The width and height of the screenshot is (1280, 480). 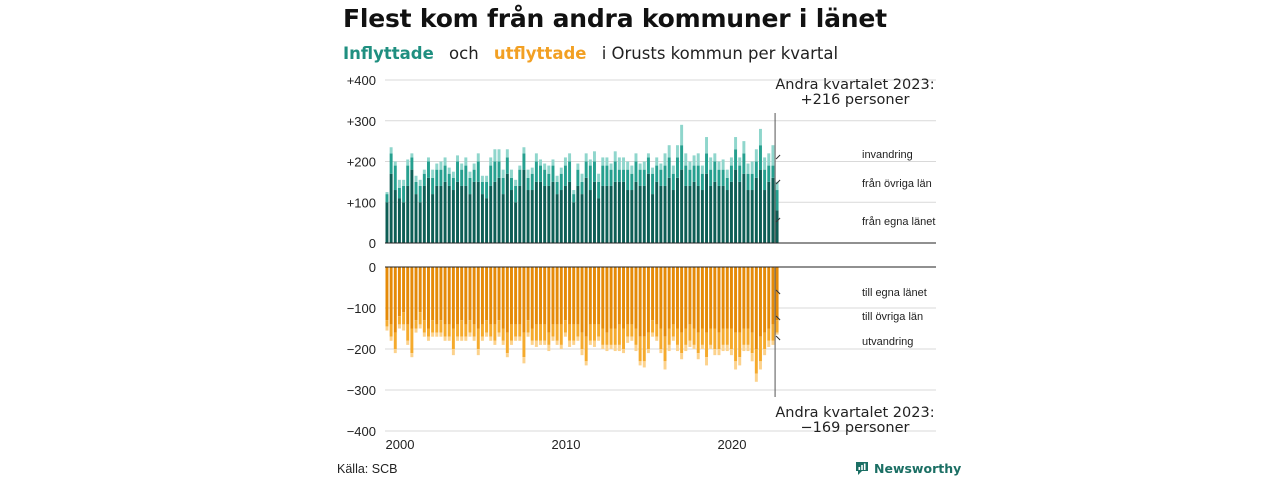 What do you see at coordinates (892, 317) in the screenshot?
I see `legend-label: till övriga län` at bounding box center [892, 317].